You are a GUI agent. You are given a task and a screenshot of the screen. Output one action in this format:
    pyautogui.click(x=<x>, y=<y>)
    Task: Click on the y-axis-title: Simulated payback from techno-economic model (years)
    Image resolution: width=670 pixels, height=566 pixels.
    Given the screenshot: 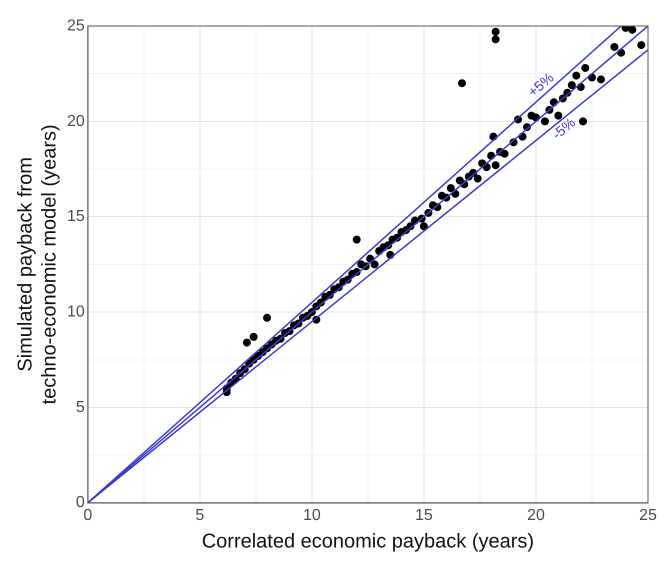 What is the action you would take?
    pyautogui.click(x=37, y=264)
    